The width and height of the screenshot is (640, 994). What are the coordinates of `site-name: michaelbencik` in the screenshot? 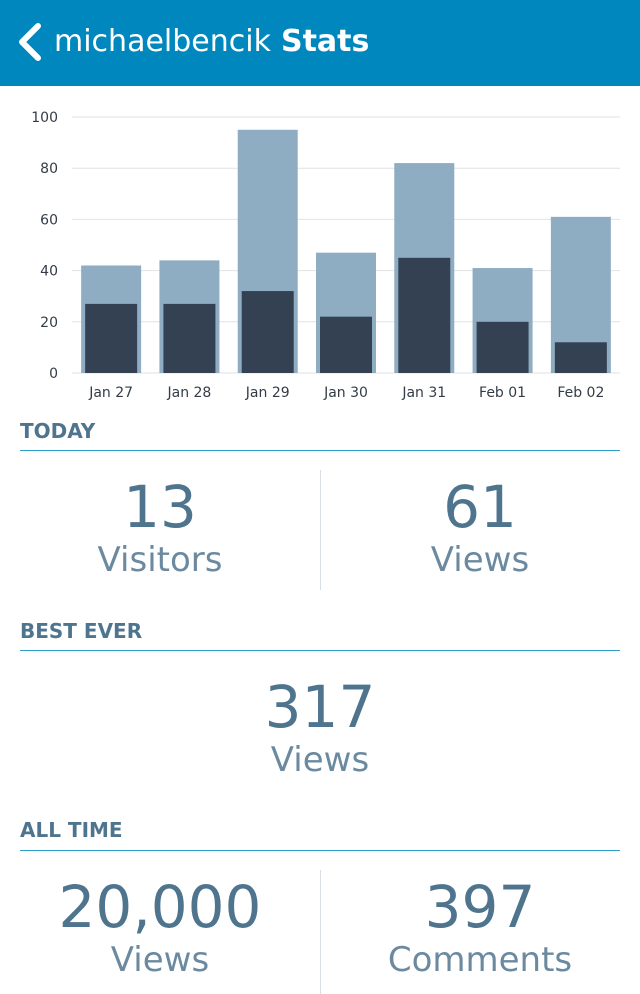 It's located at (162, 41).